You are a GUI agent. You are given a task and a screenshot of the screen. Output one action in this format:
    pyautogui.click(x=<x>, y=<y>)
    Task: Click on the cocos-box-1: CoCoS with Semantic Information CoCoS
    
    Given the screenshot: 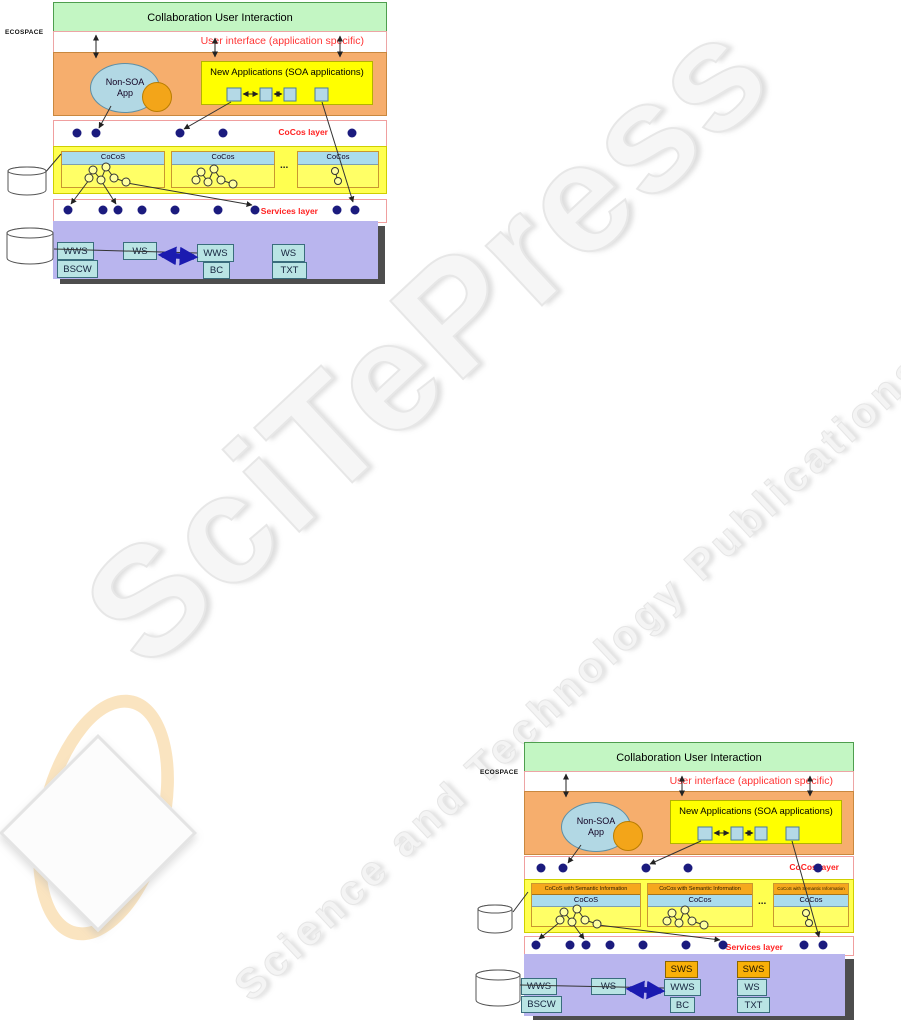 What is the action you would take?
    pyautogui.click(x=586, y=905)
    